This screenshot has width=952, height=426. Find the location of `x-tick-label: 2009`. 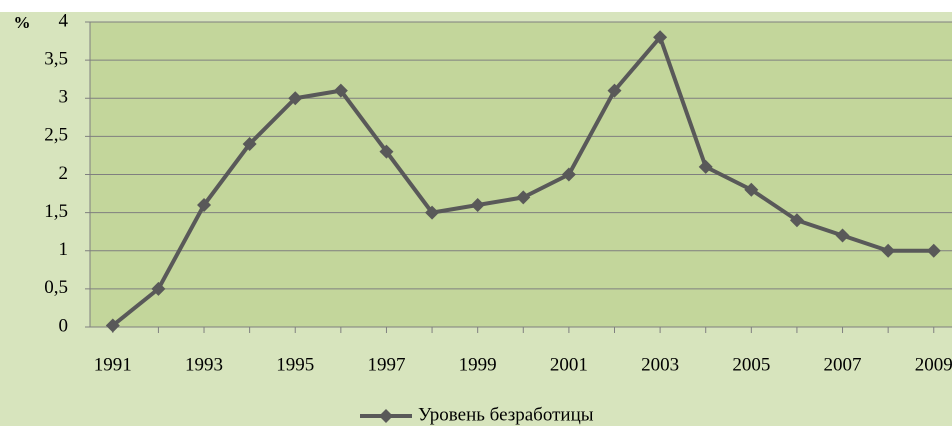

x-tick-label: 2009 is located at coordinates (933, 364).